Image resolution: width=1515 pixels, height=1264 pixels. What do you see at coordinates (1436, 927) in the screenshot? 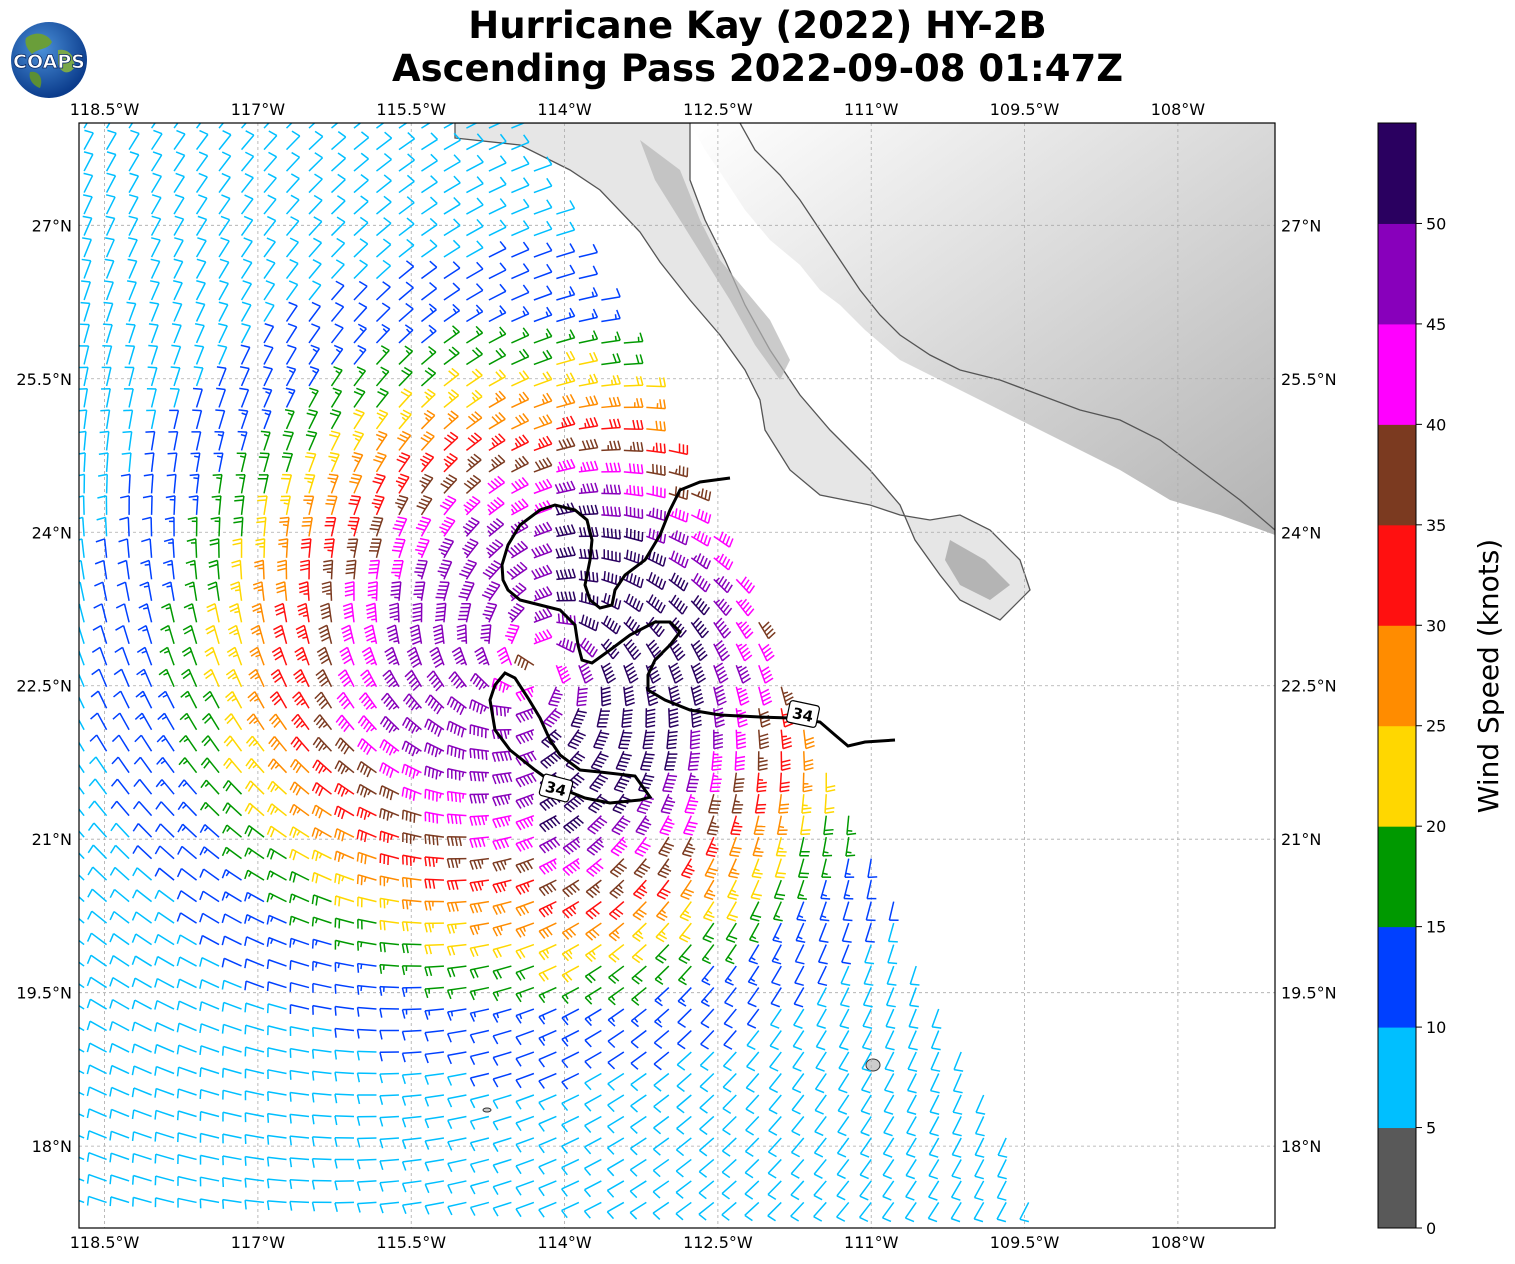
I see `colorbar-tick-label: 15` at bounding box center [1436, 927].